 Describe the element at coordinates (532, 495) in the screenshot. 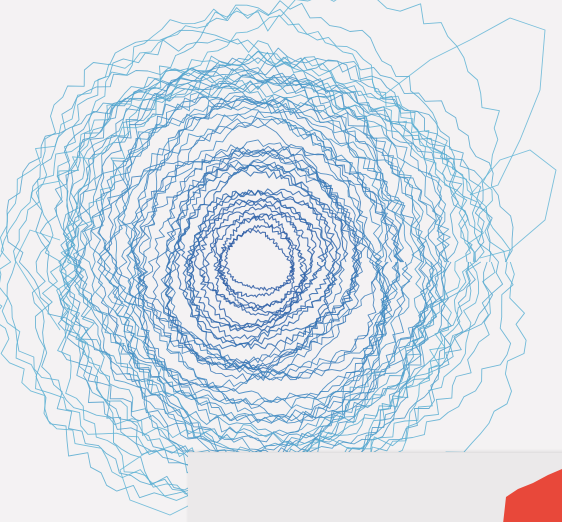

I see `red-accent-shape` at that location.